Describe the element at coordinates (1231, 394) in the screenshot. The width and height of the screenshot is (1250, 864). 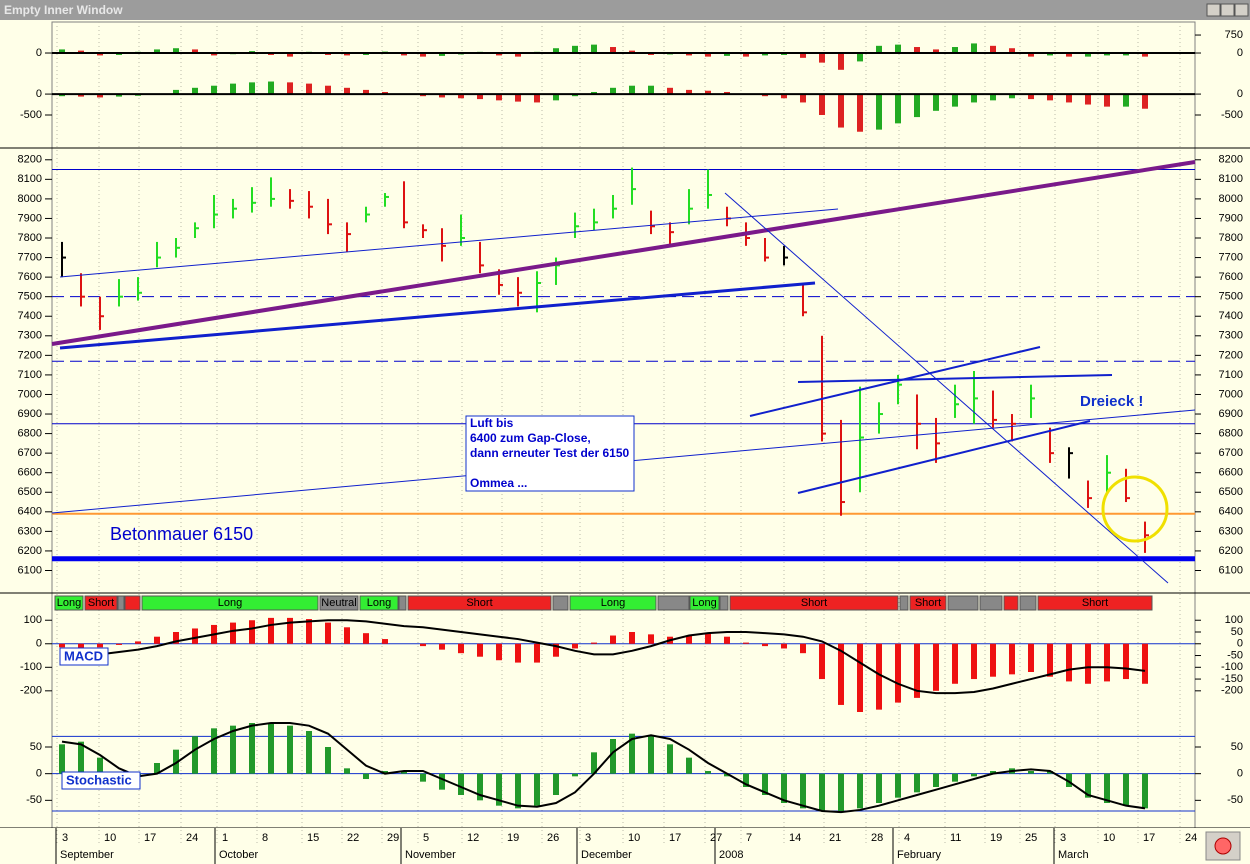
I see `y2-tick-label: 7000` at that location.